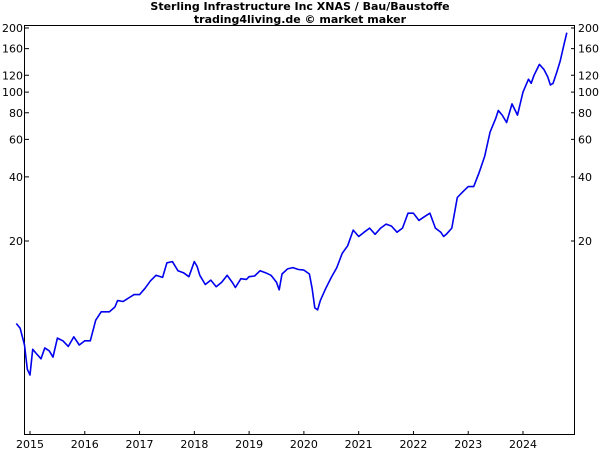 The width and height of the screenshot is (600, 450). Describe the element at coordinates (359, 444) in the screenshot. I see `x-tick-label: 2021` at that location.